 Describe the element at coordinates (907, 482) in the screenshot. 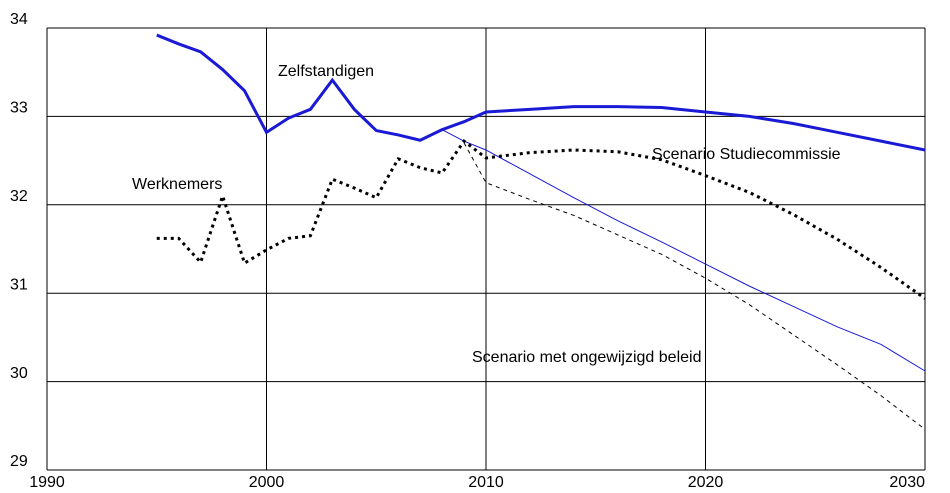

I see `x-tick-label: 2030` at that location.